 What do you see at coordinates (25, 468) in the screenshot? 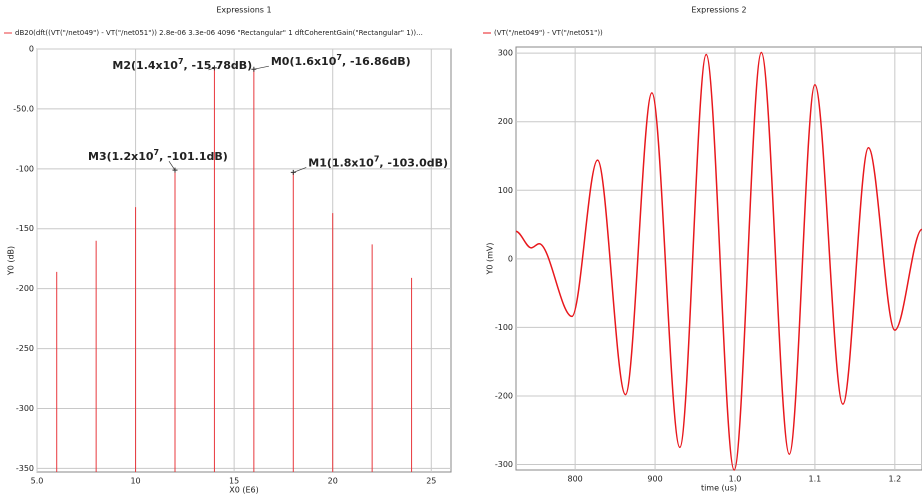
I see `y-tick-label: -350` at bounding box center [25, 468].